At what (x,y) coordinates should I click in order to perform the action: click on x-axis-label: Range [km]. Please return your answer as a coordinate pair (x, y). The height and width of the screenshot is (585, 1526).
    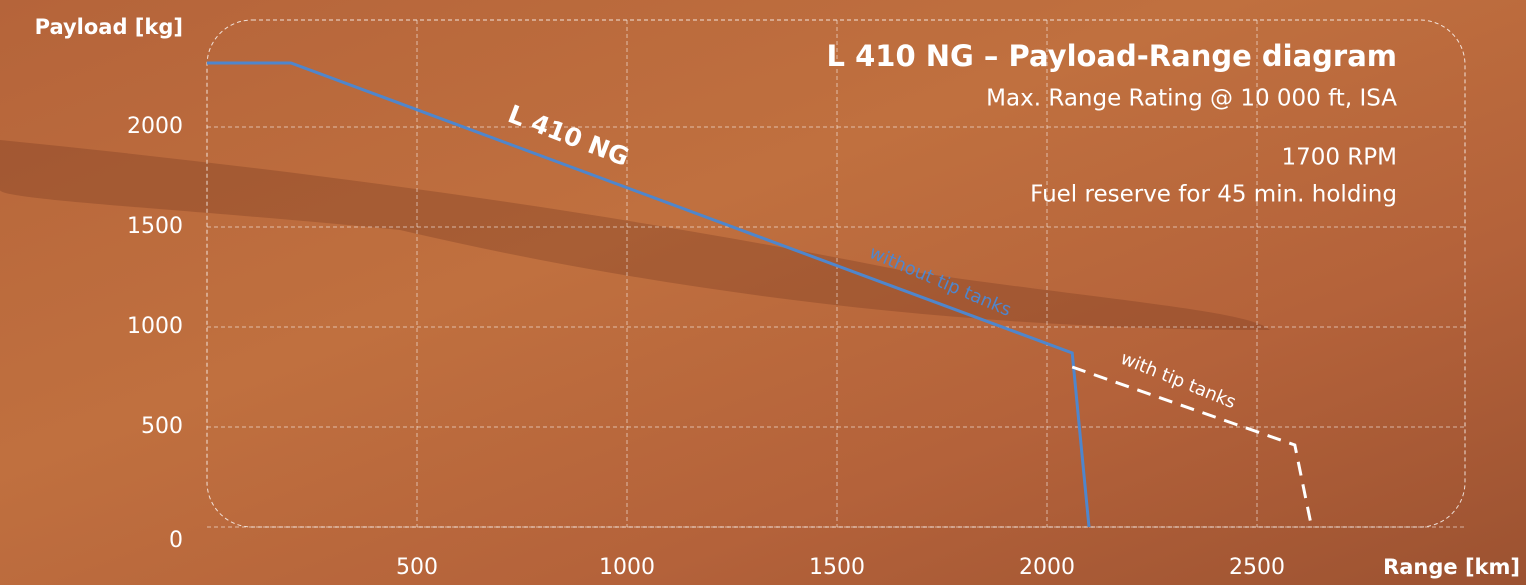
    Looking at the image, I should click on (1451, 567).